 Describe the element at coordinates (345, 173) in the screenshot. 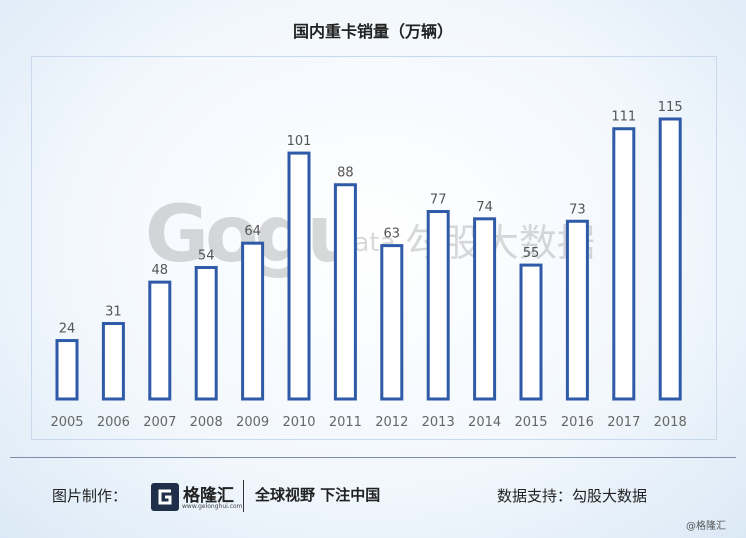

I see `data-label-2011: 88` at that location.